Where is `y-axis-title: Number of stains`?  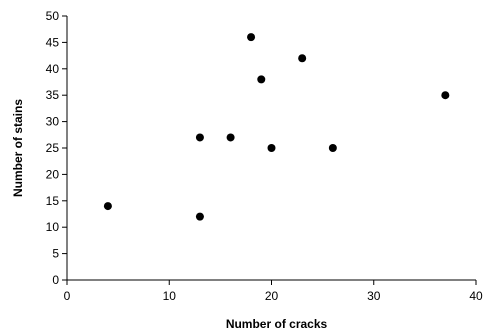 y-axis-title: Number of stains is located at coordinates (18, 148).